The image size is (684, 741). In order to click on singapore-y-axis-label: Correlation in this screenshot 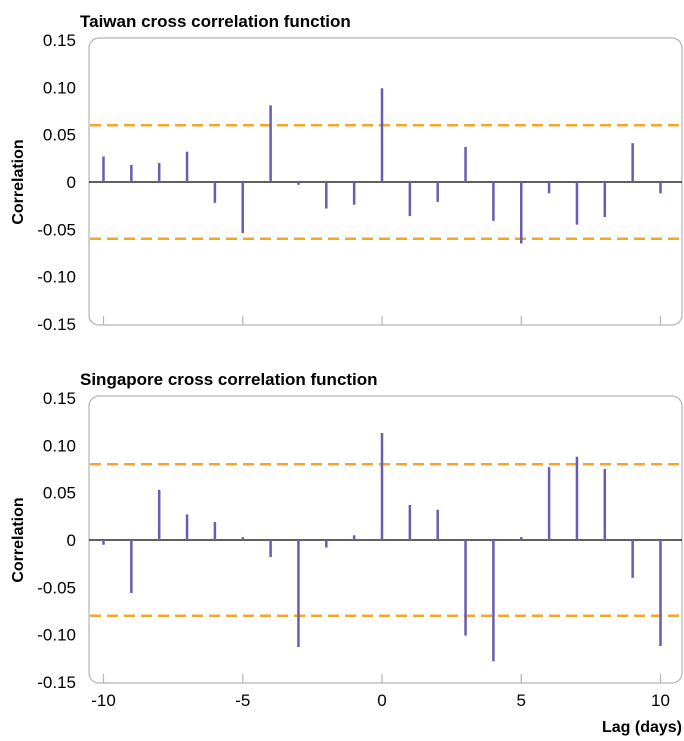, I will do `click(18, 539)`.